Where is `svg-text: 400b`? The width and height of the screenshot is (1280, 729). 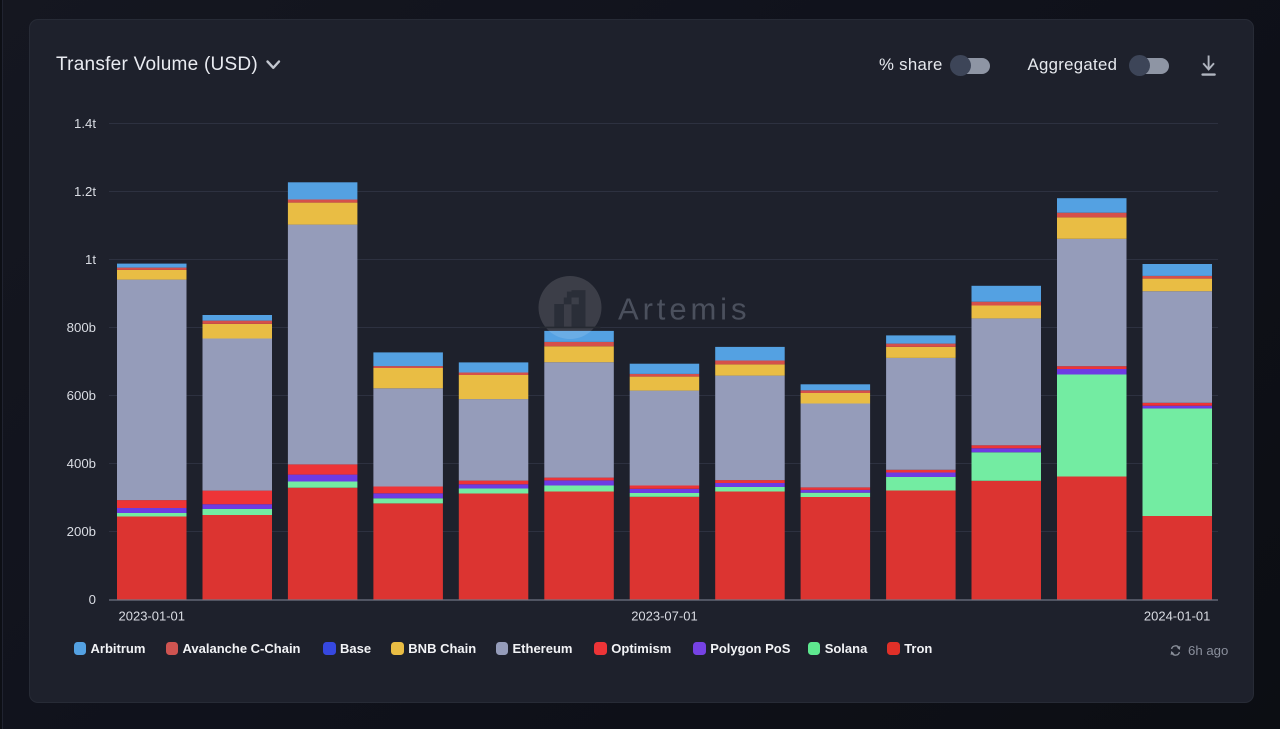
svg-text: 400b is located at coordinates (81, 463).